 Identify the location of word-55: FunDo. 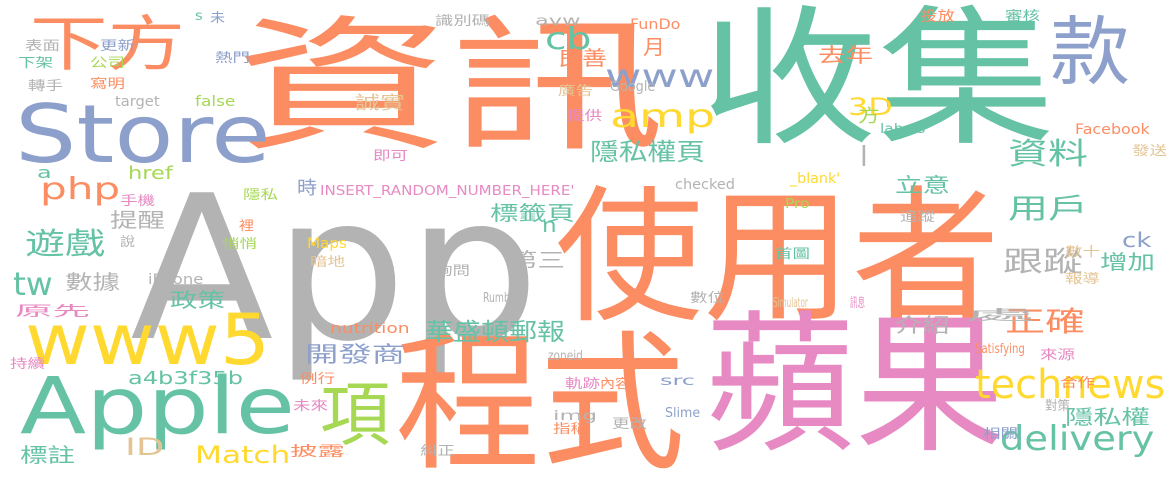
(655, 25).